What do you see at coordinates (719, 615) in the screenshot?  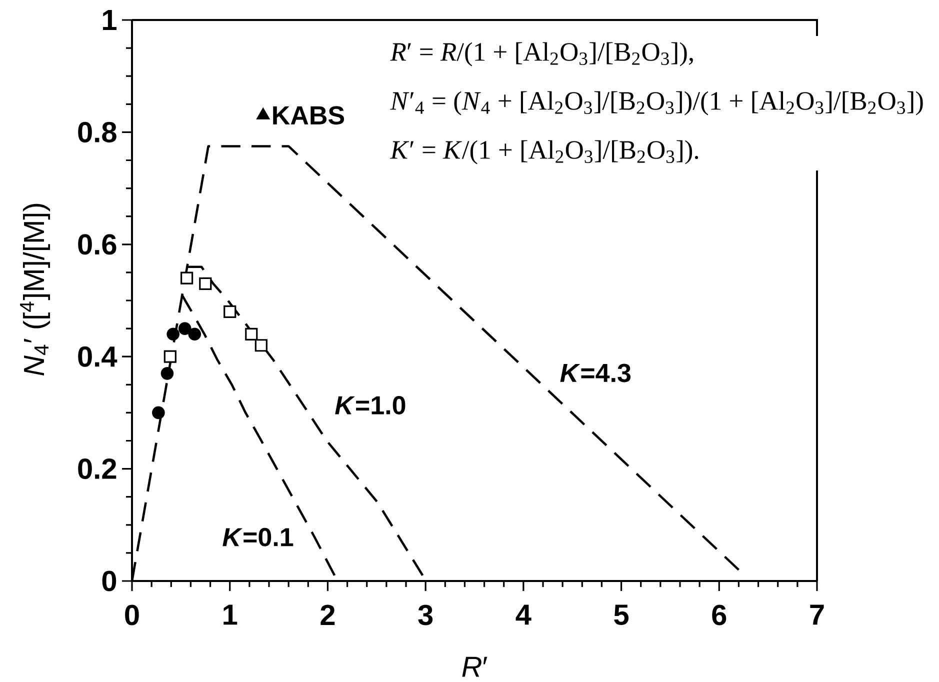 I see `x-tick-label: 6` at bounding box center [719, 615].